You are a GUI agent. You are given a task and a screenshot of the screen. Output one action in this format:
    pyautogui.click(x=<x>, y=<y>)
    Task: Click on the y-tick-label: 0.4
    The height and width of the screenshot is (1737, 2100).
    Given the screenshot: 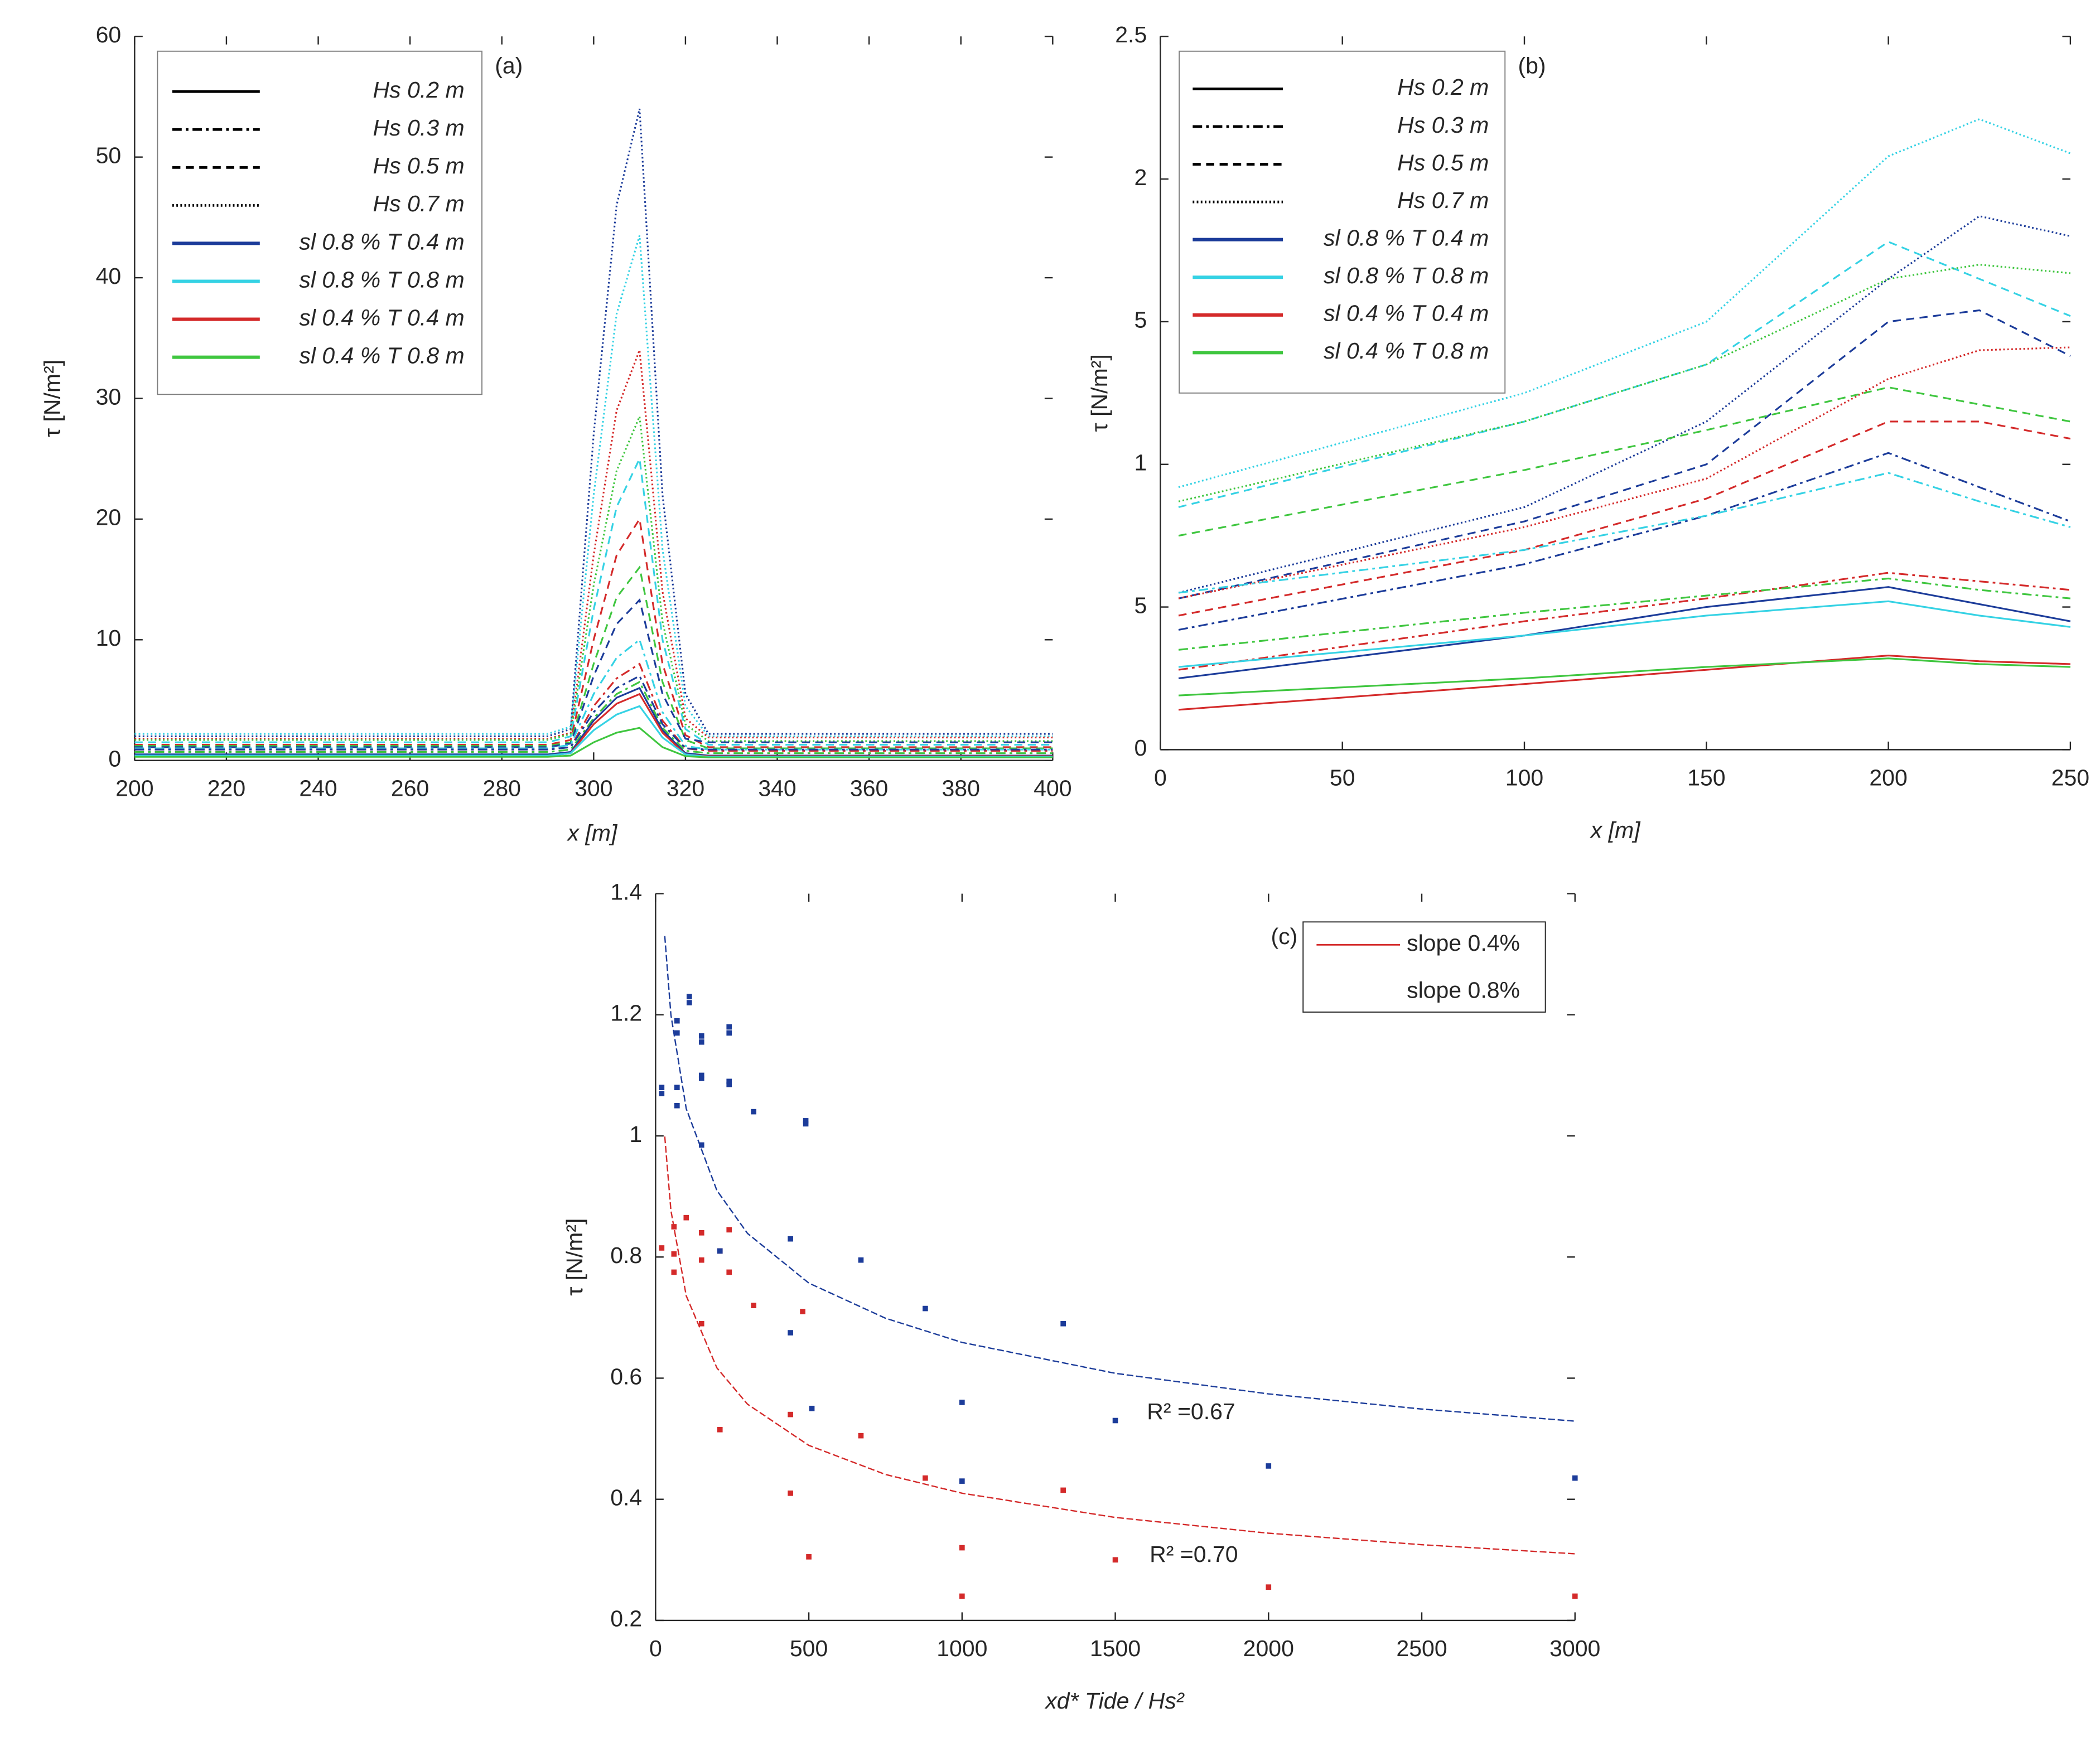 What is the action you would take?
    pyautogui.click(x=626, y=1498)
    